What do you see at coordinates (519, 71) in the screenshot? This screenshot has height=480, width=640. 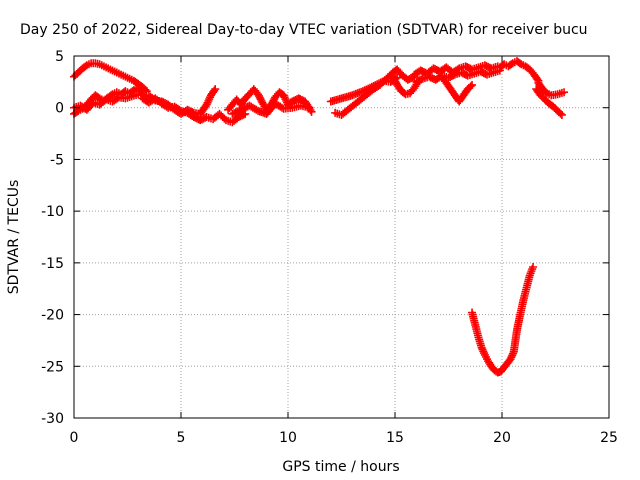 I see `series-band-20-21h` at bounding box center [519, 71].